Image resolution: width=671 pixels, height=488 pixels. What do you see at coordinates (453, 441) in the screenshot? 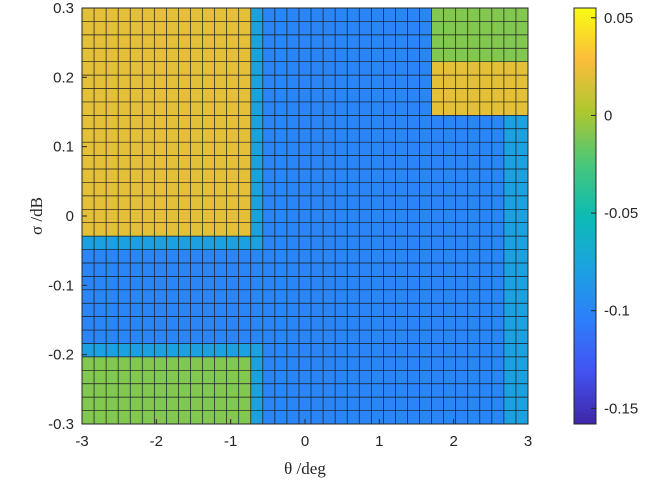
I see `x-tick-label: 2` at bounding box center [453, 441].